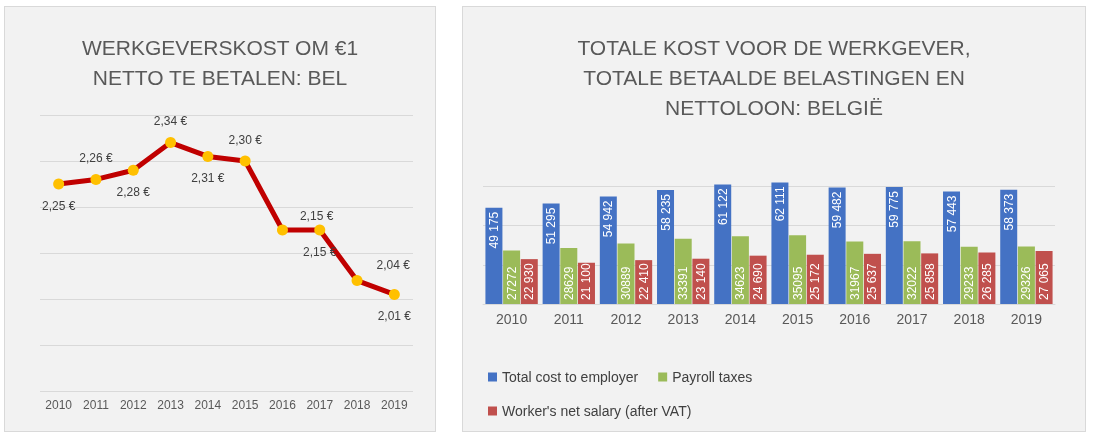 Image resolution: width=1094 pixels, height=440 pixels. I want to click on data-label: 21 100, so click(586, 281).